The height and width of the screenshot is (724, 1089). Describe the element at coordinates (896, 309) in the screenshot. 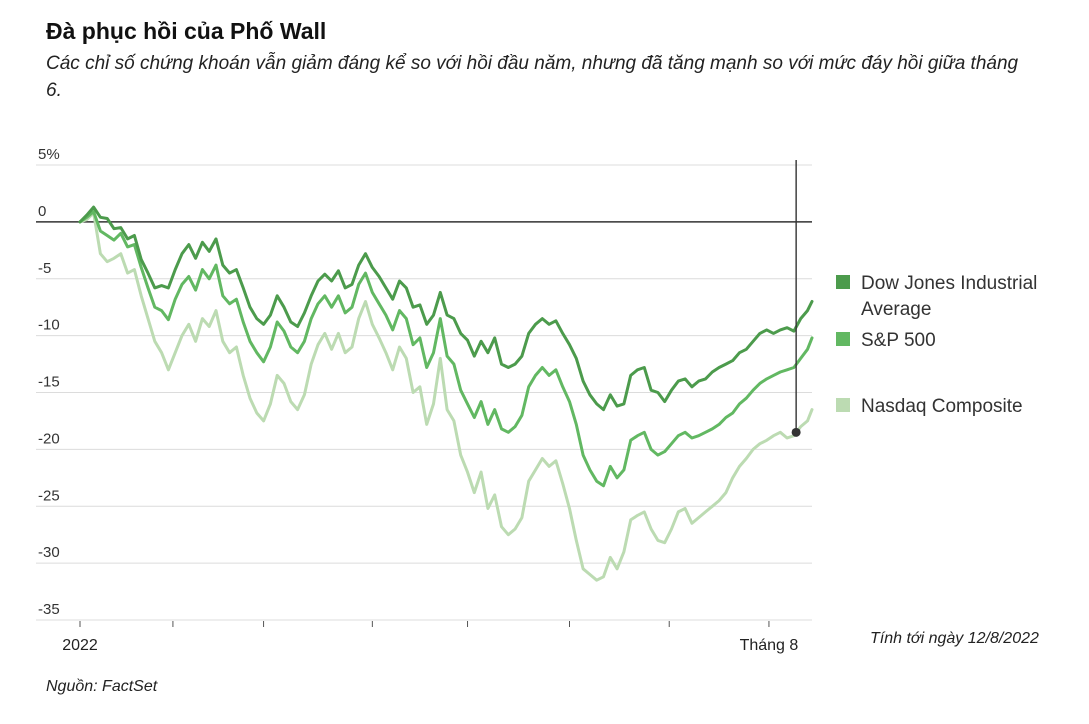

I see `legend-label: Average` at that location.